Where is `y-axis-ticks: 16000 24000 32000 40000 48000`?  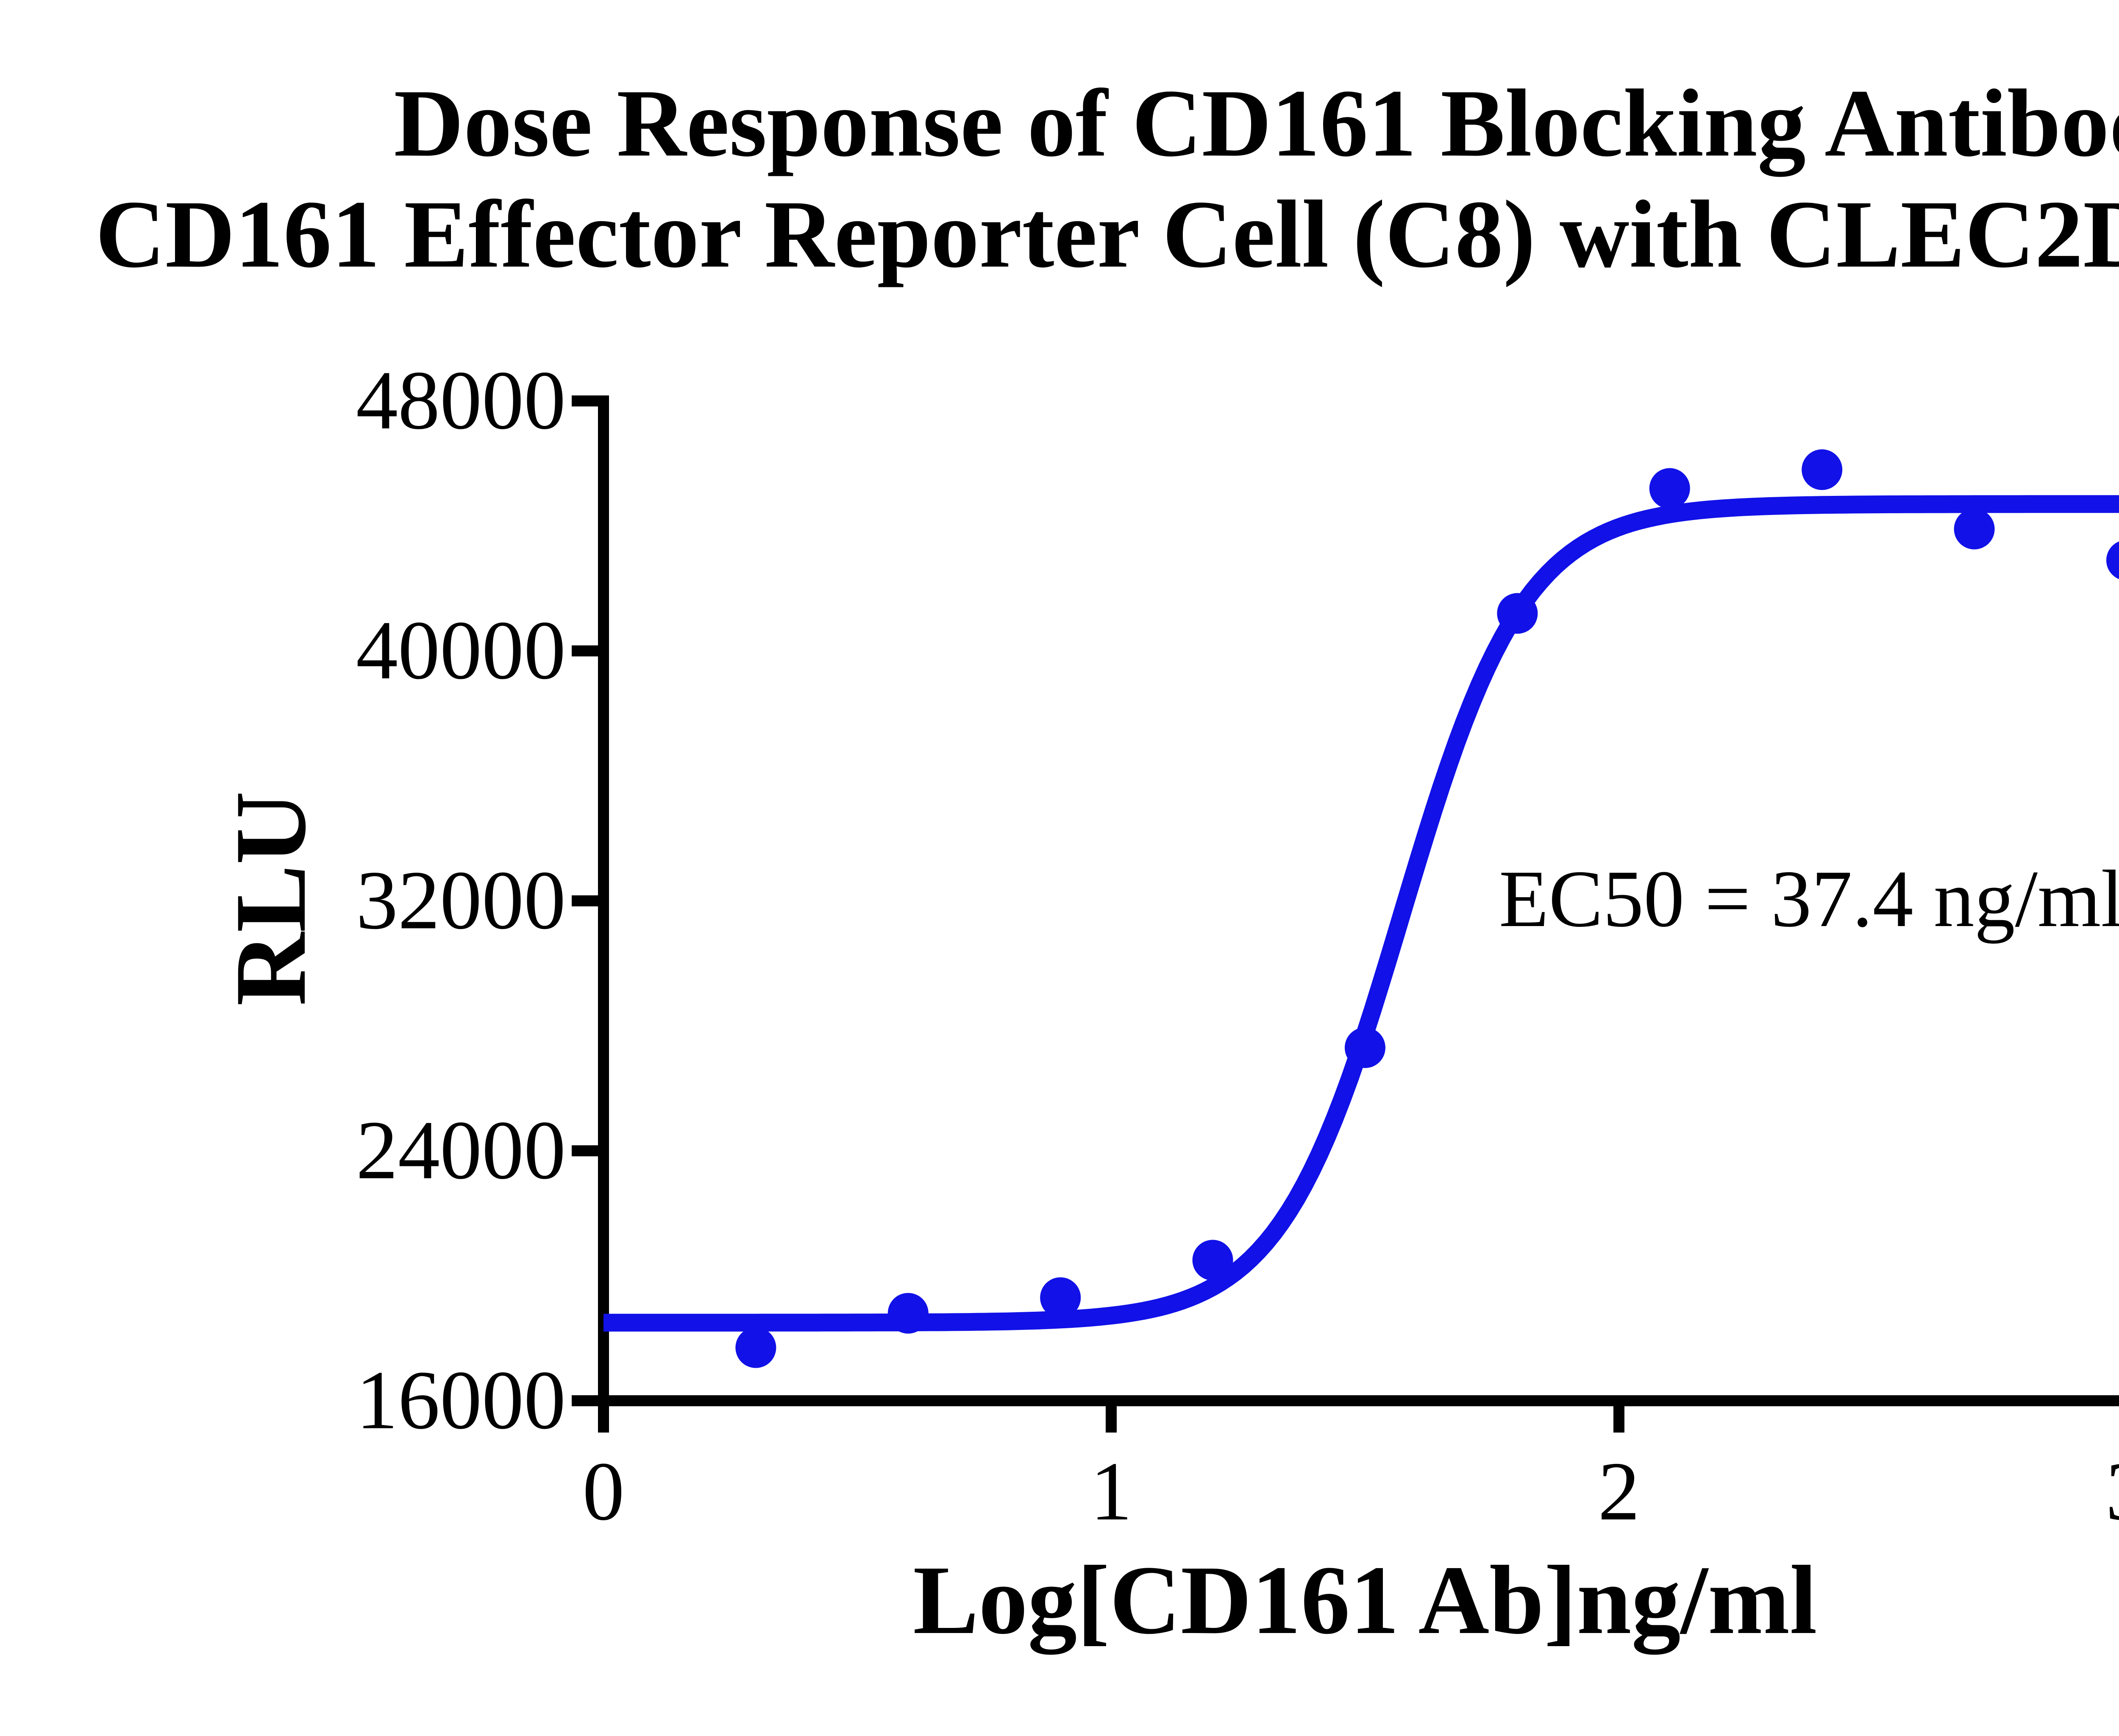 y-axis-ticks: 16000 24000 32000 40000 48000 is located at coordinates (477, 900).